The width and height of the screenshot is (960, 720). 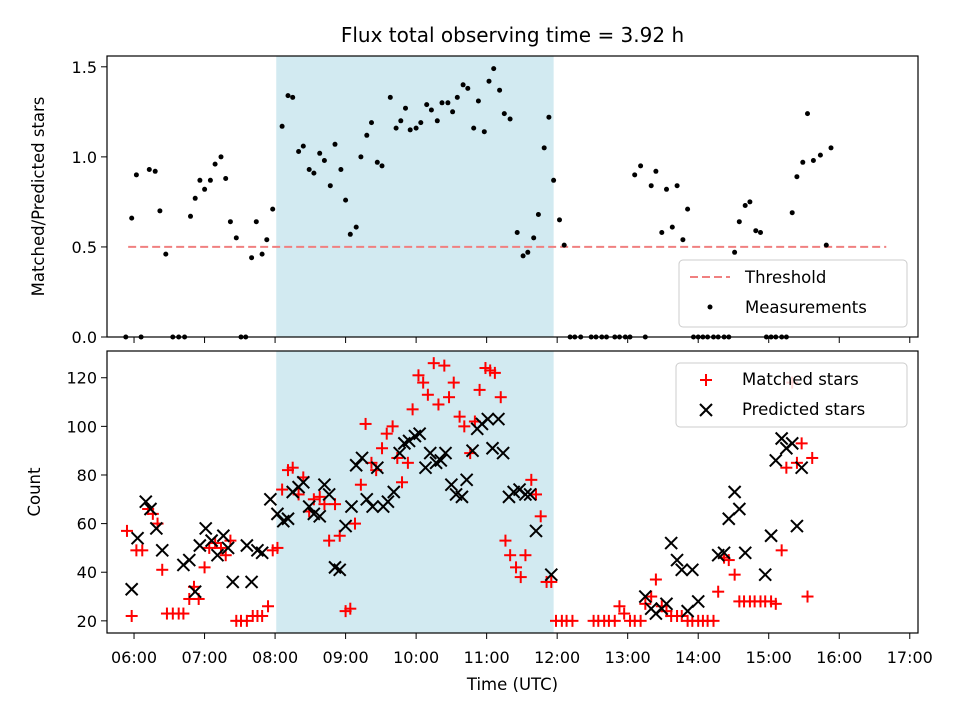 I want to click on x-tick-label: 14:00, so click(x=698, y=657).